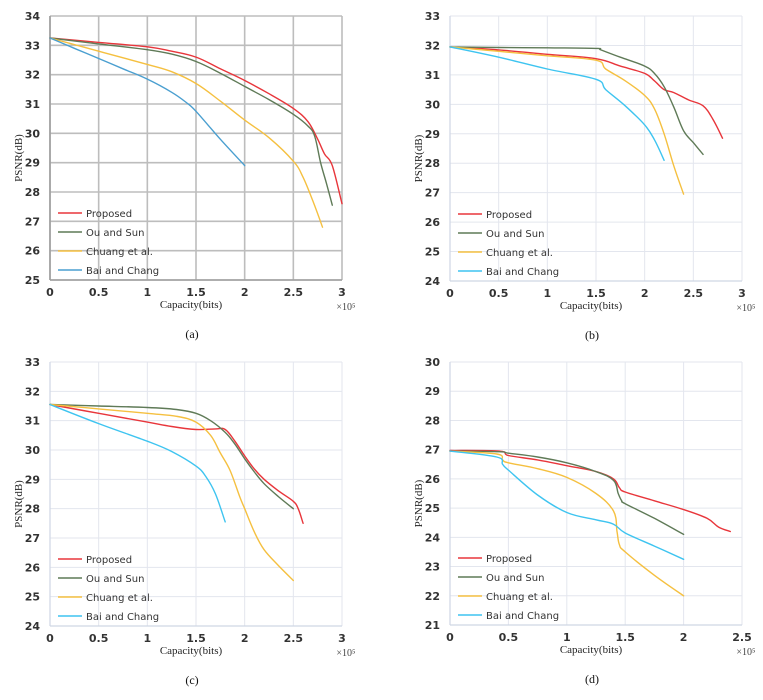 This screenshot has height=700, width=763. Describe the element at coordinates (191, 680) in the screenshot. I see `panel-caption: (c)` at that location.